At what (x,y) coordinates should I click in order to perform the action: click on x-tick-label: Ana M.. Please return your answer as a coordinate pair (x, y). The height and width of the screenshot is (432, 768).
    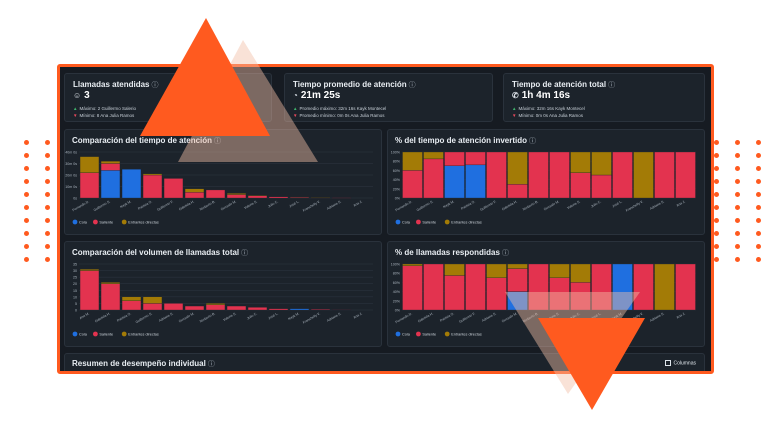
    Looking at the image, I should click on (84, 315).